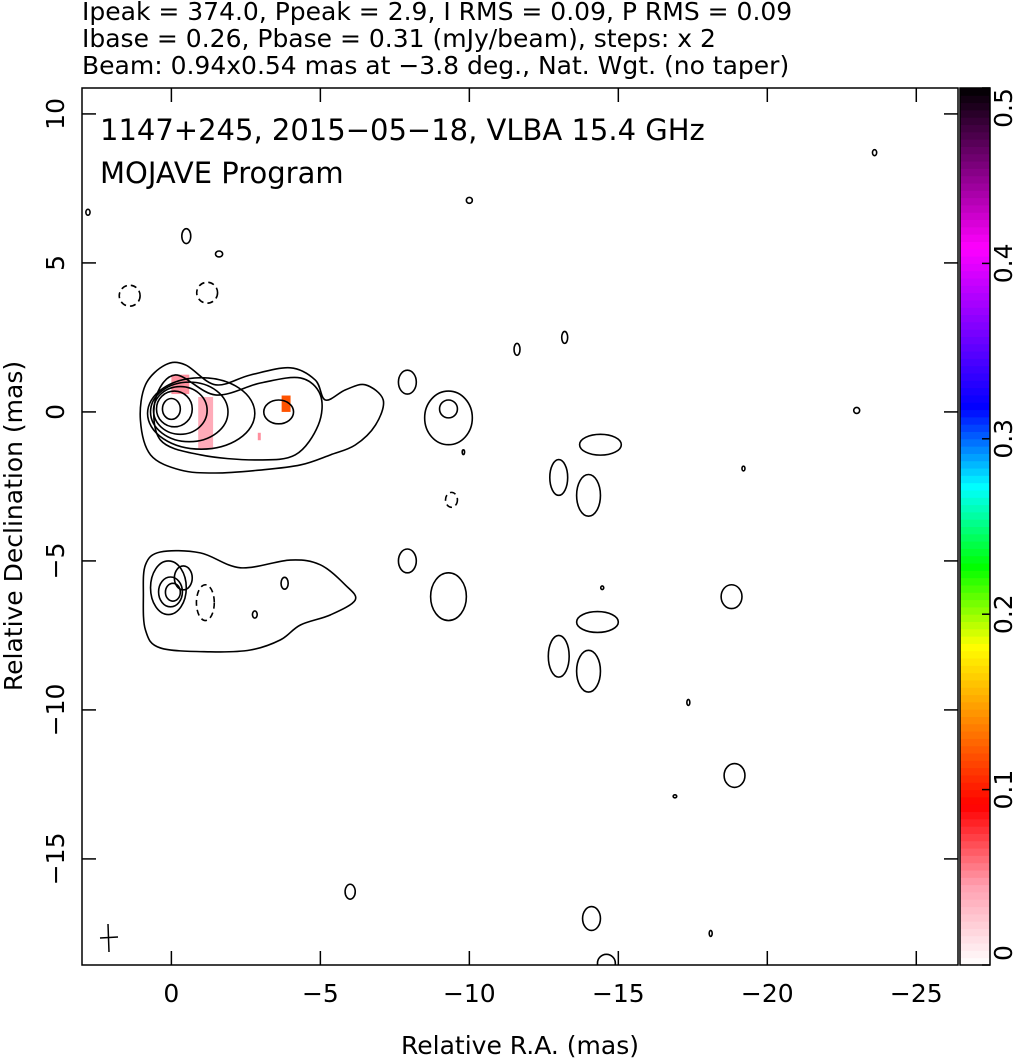 Image resolution: width=1021 pixels, height=1064 pixels. What do you see at coordinates (1003, 953) in the screenshot?
I see `colorbar-tick-label: 0` at bounding box center [1003, 953].